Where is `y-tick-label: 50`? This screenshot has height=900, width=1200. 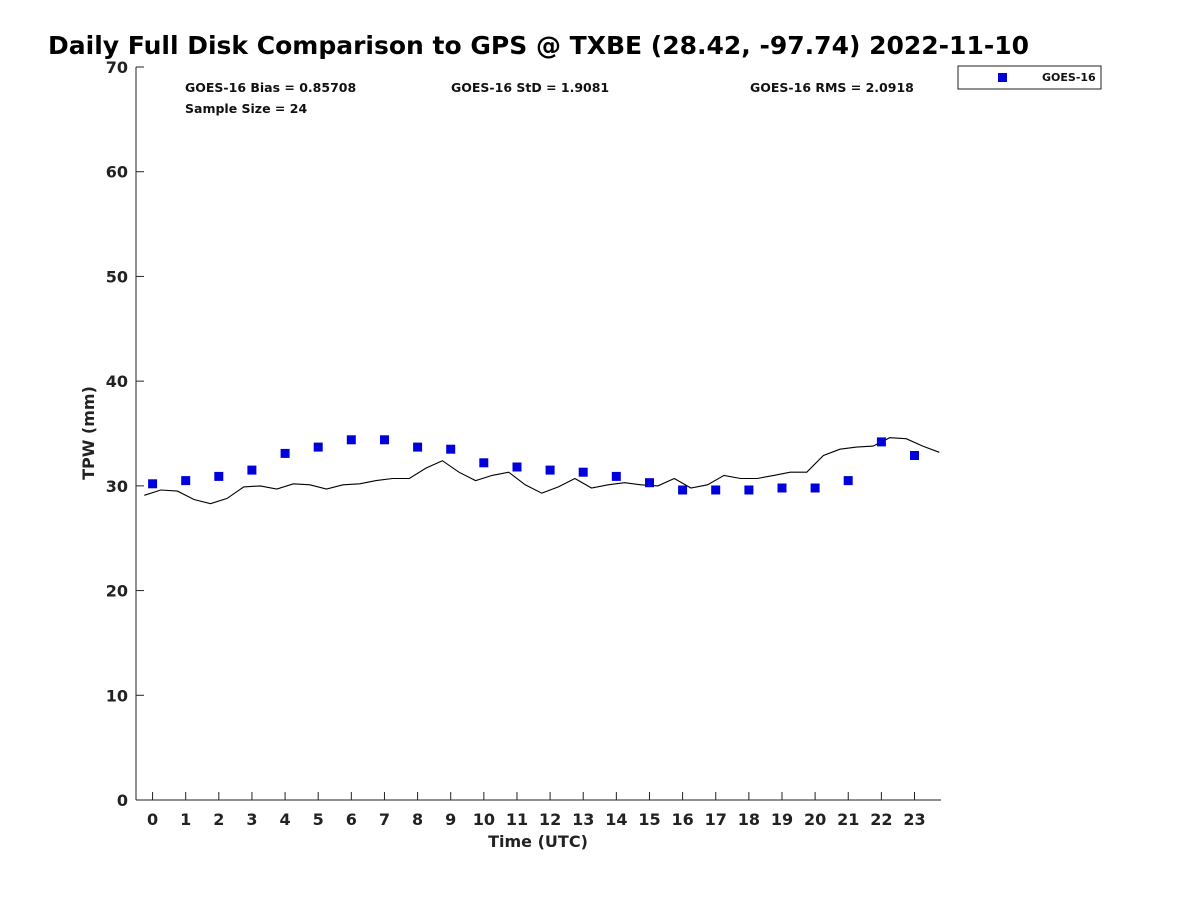 y-tick-label: 50 is located at coordinates (117, 276).